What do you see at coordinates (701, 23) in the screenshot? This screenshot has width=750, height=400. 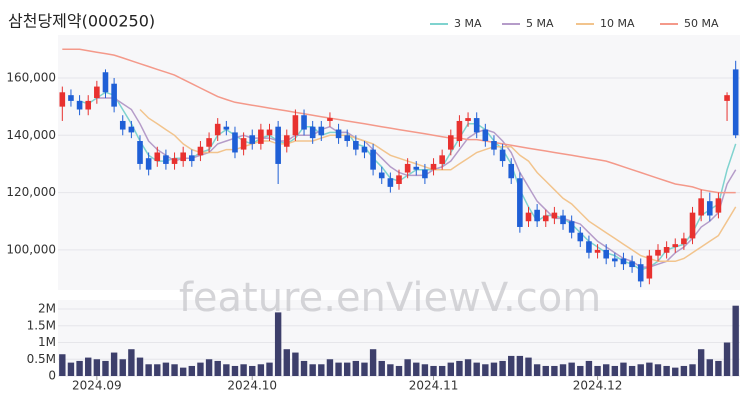 I see `legend-label: 50 MA` at bounding box center [701, 23].